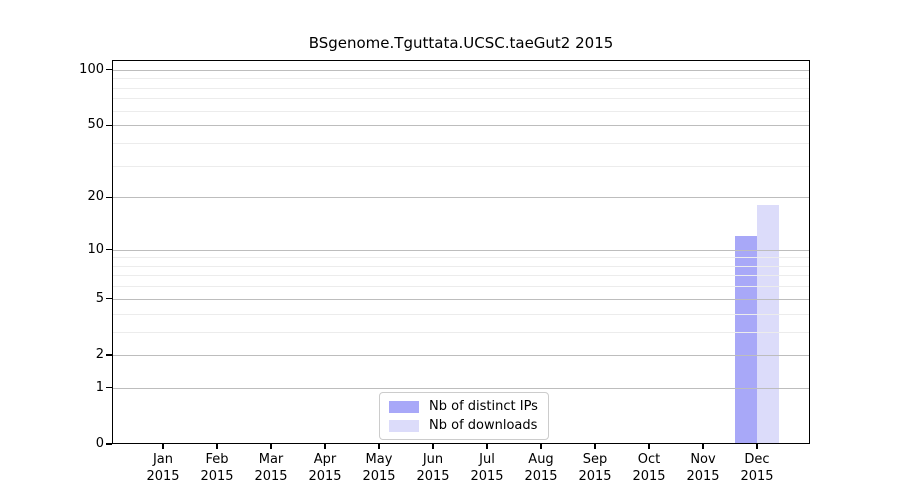 This screenshot has height=500, width=900. Describe the element at coordinates (595, 468) in the screenshot. I see `x-tick-label: Sep 2015` at that location.